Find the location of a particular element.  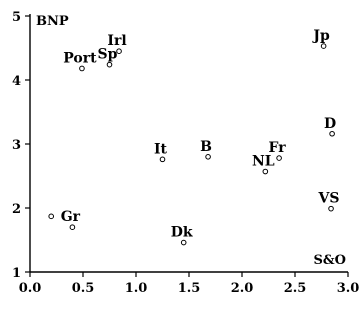

y-tick-label: 3 is located at coordinates (16, 145).